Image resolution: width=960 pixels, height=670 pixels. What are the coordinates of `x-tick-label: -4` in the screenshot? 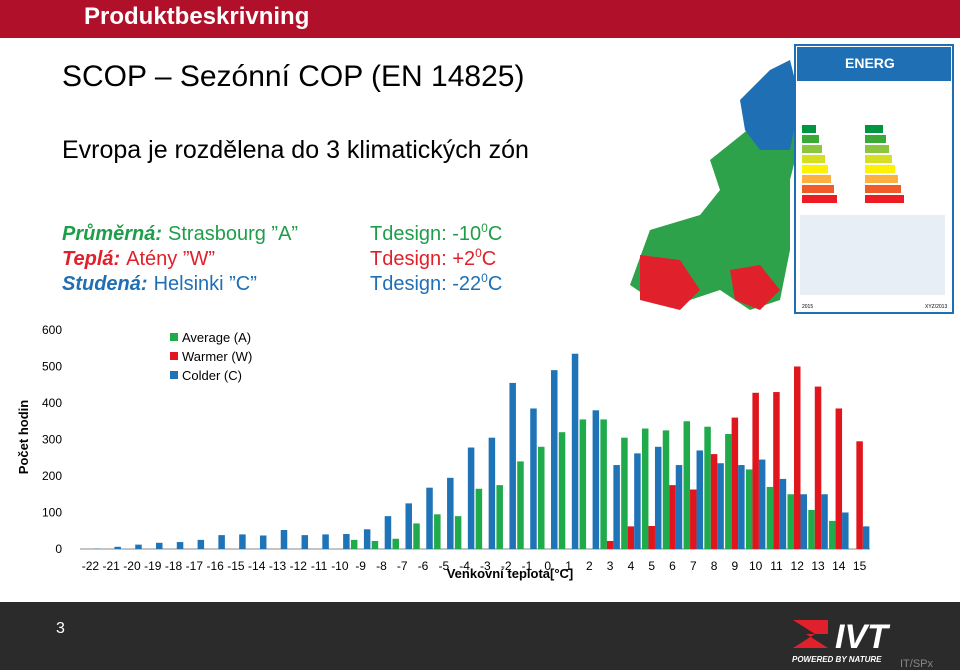 It's located at (464, 566).